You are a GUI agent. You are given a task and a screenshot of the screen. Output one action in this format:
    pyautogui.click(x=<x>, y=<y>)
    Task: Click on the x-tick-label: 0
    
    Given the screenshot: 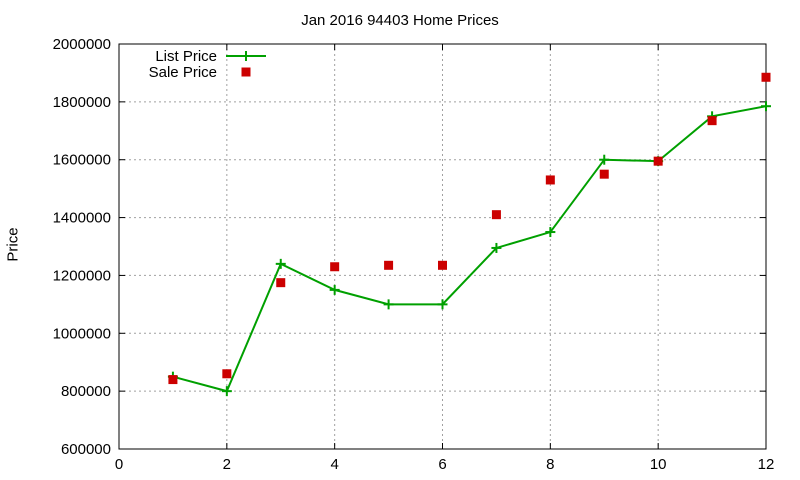 What is the action you would take?
    pyautogui.click(x=119, y=464)
    